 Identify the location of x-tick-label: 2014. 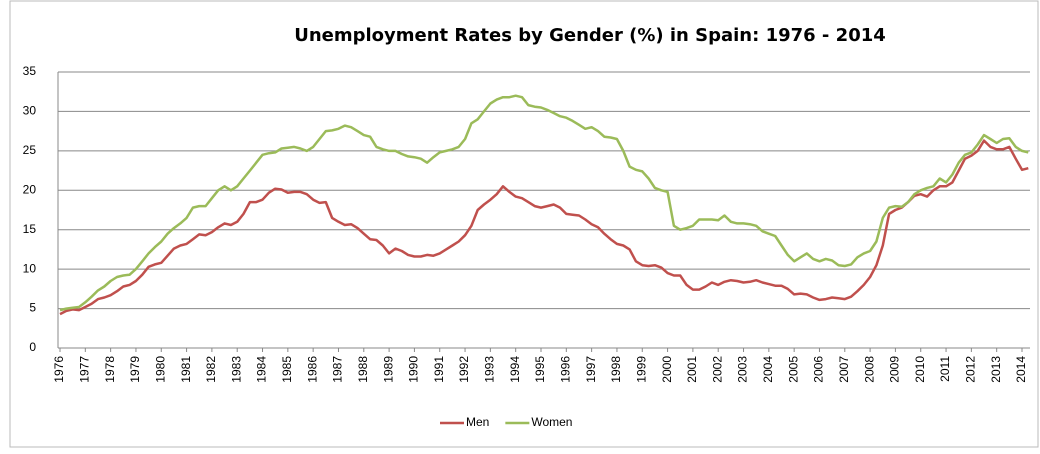
(1021, 369).